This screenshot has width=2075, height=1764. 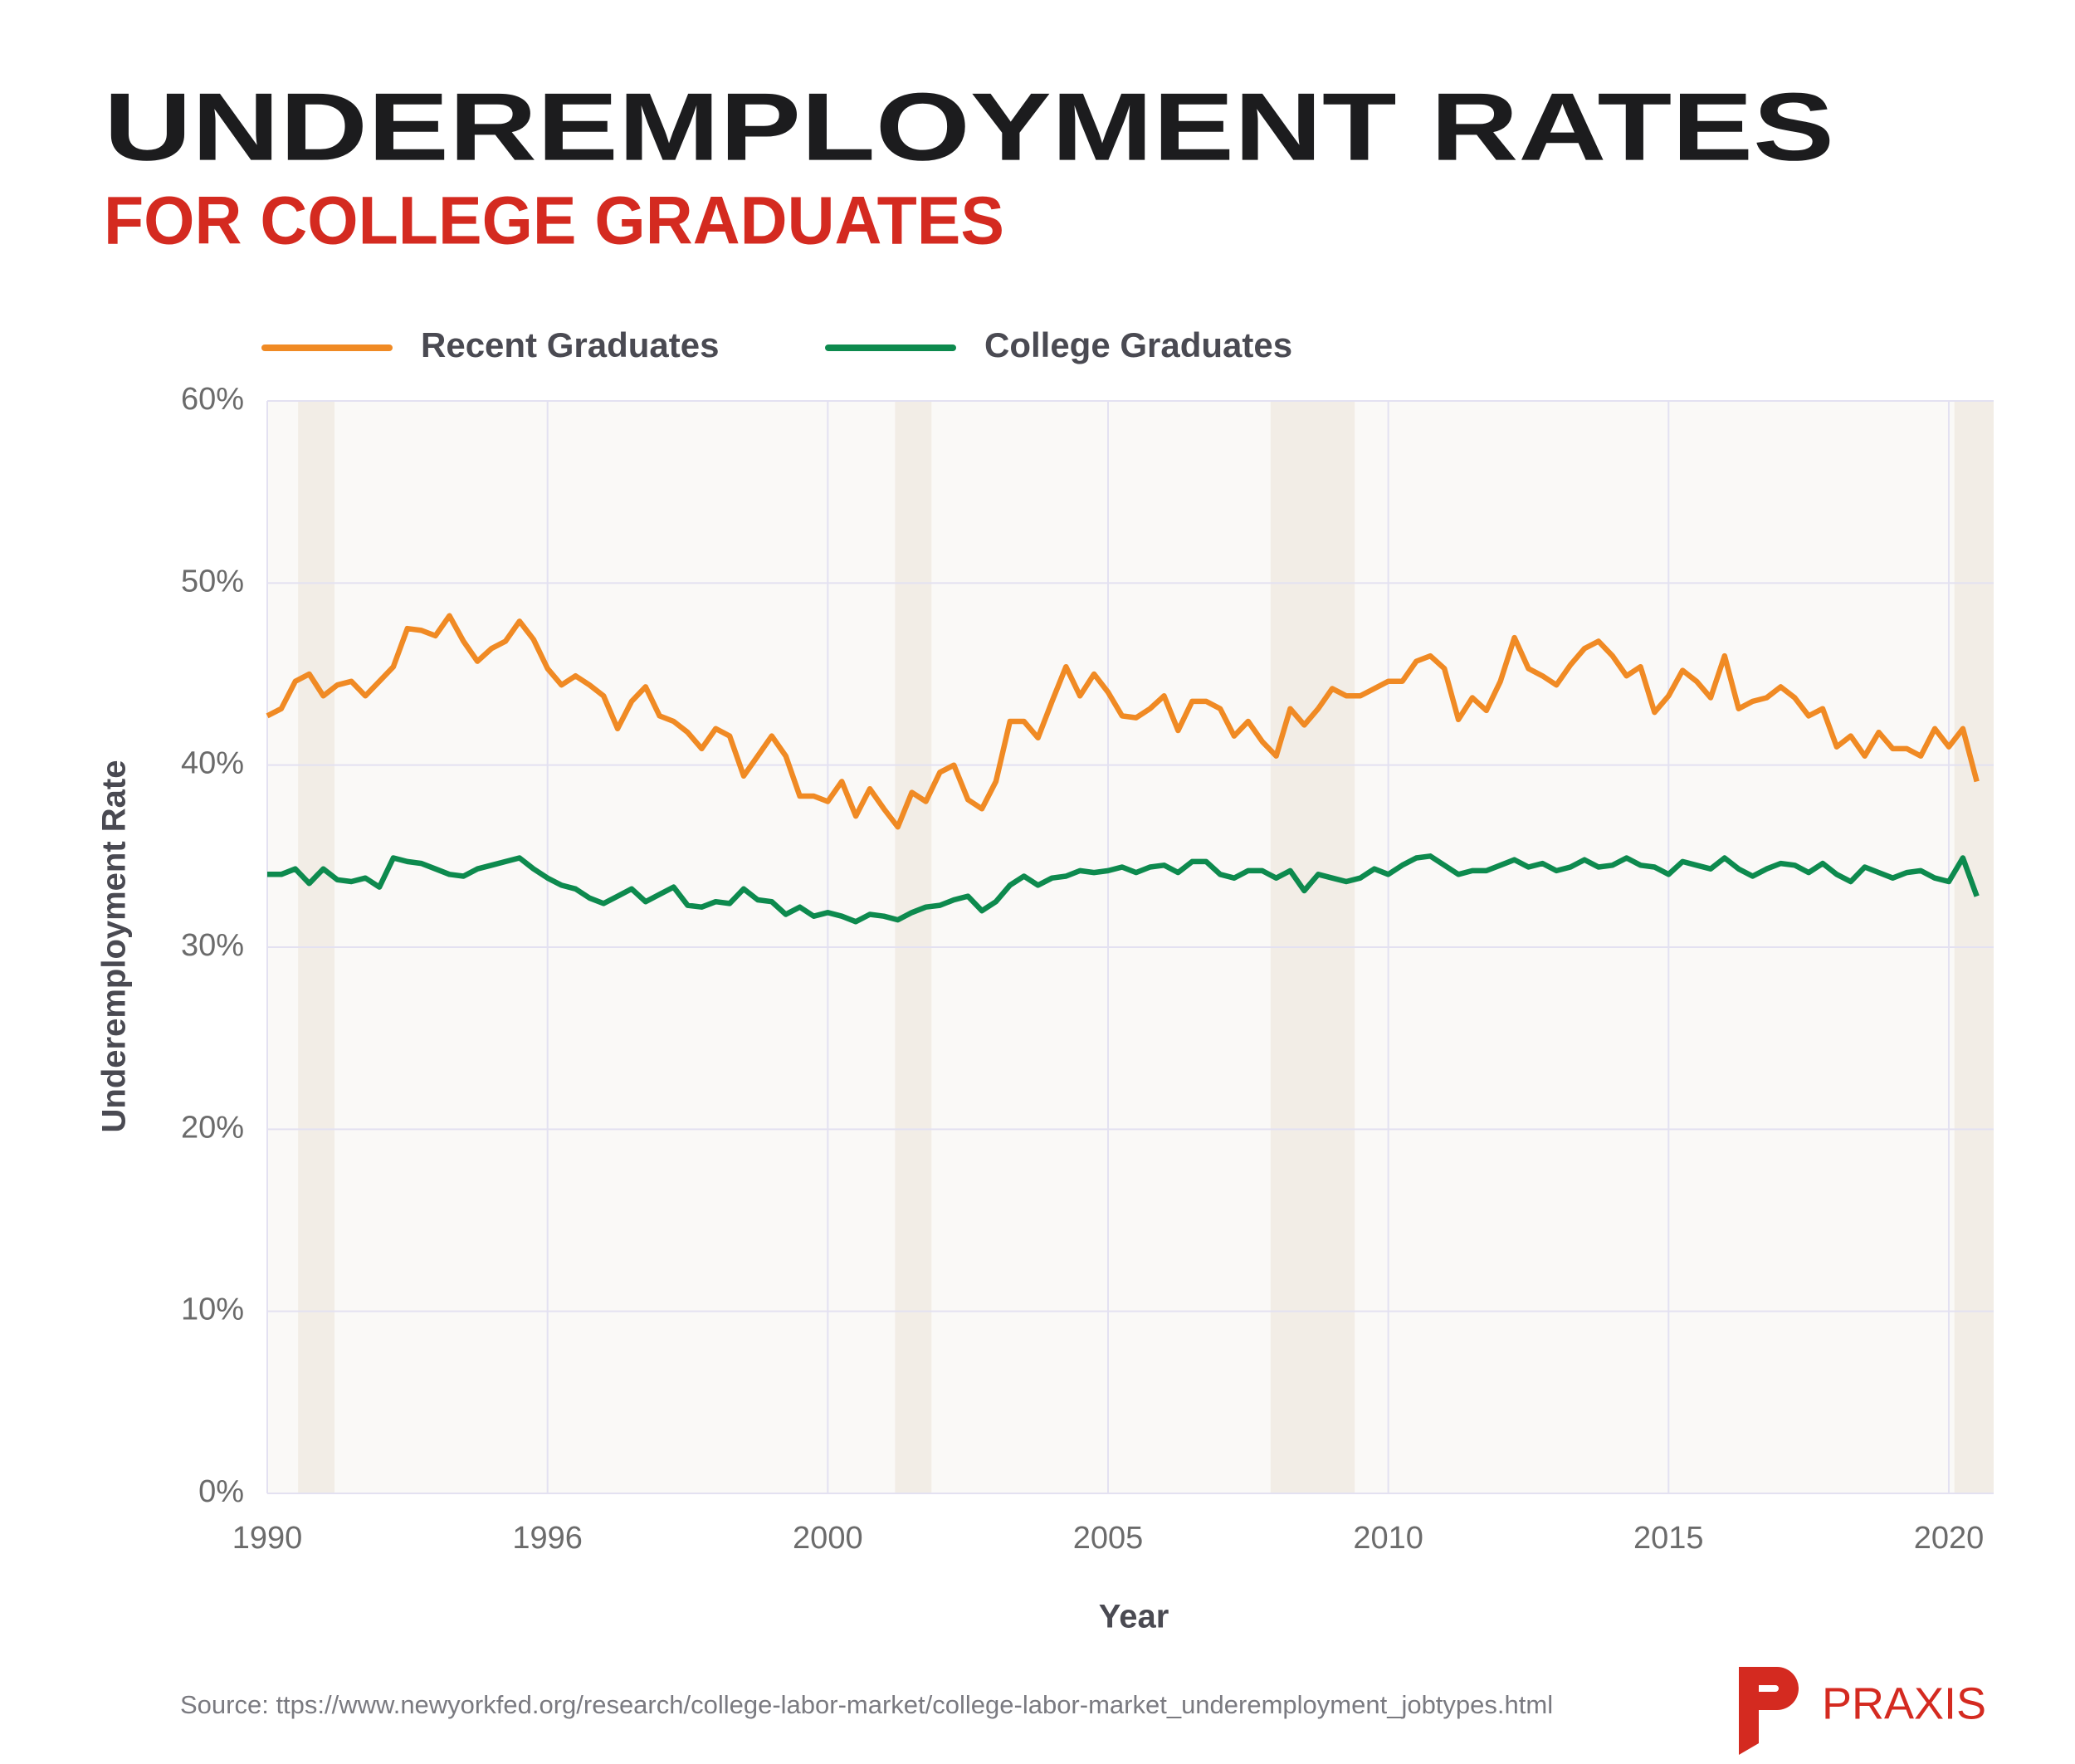 I want to click on chart-title: UNDEREMPLOYMENT RATES, so click(x=969, y=127).